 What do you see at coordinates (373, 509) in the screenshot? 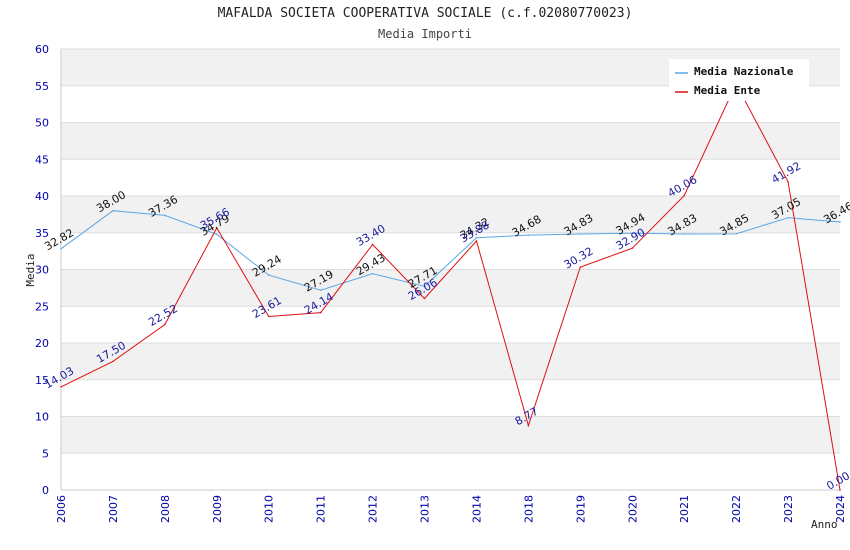
I see `x-tick-label: 2012` at bounding box center [373, 509].